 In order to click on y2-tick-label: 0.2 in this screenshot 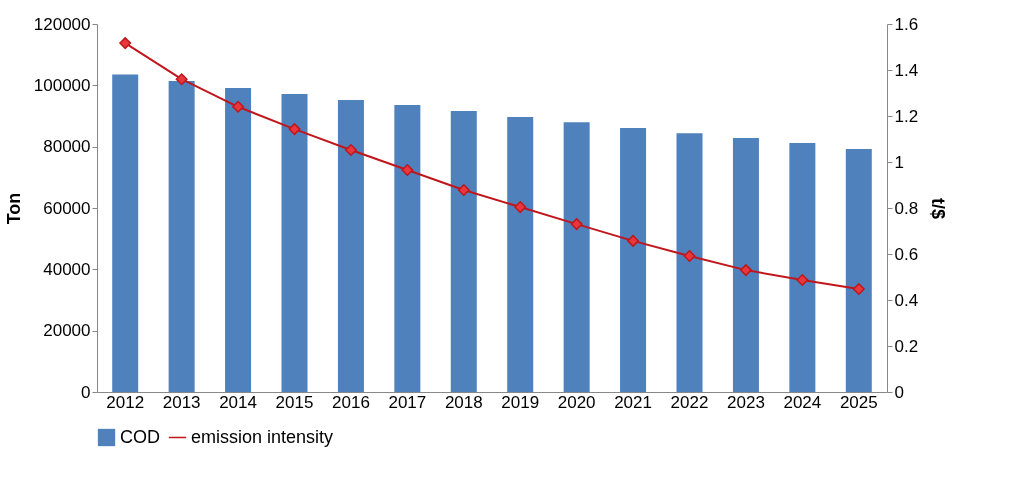, I will do `click(906, 346)`.